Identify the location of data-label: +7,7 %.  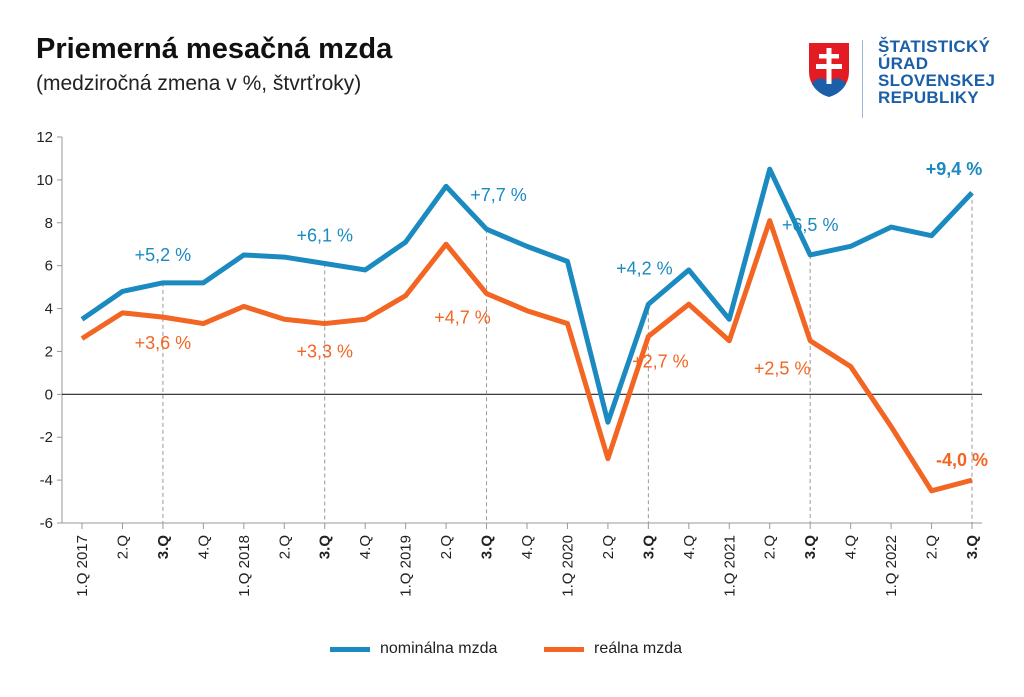
(498, 195).